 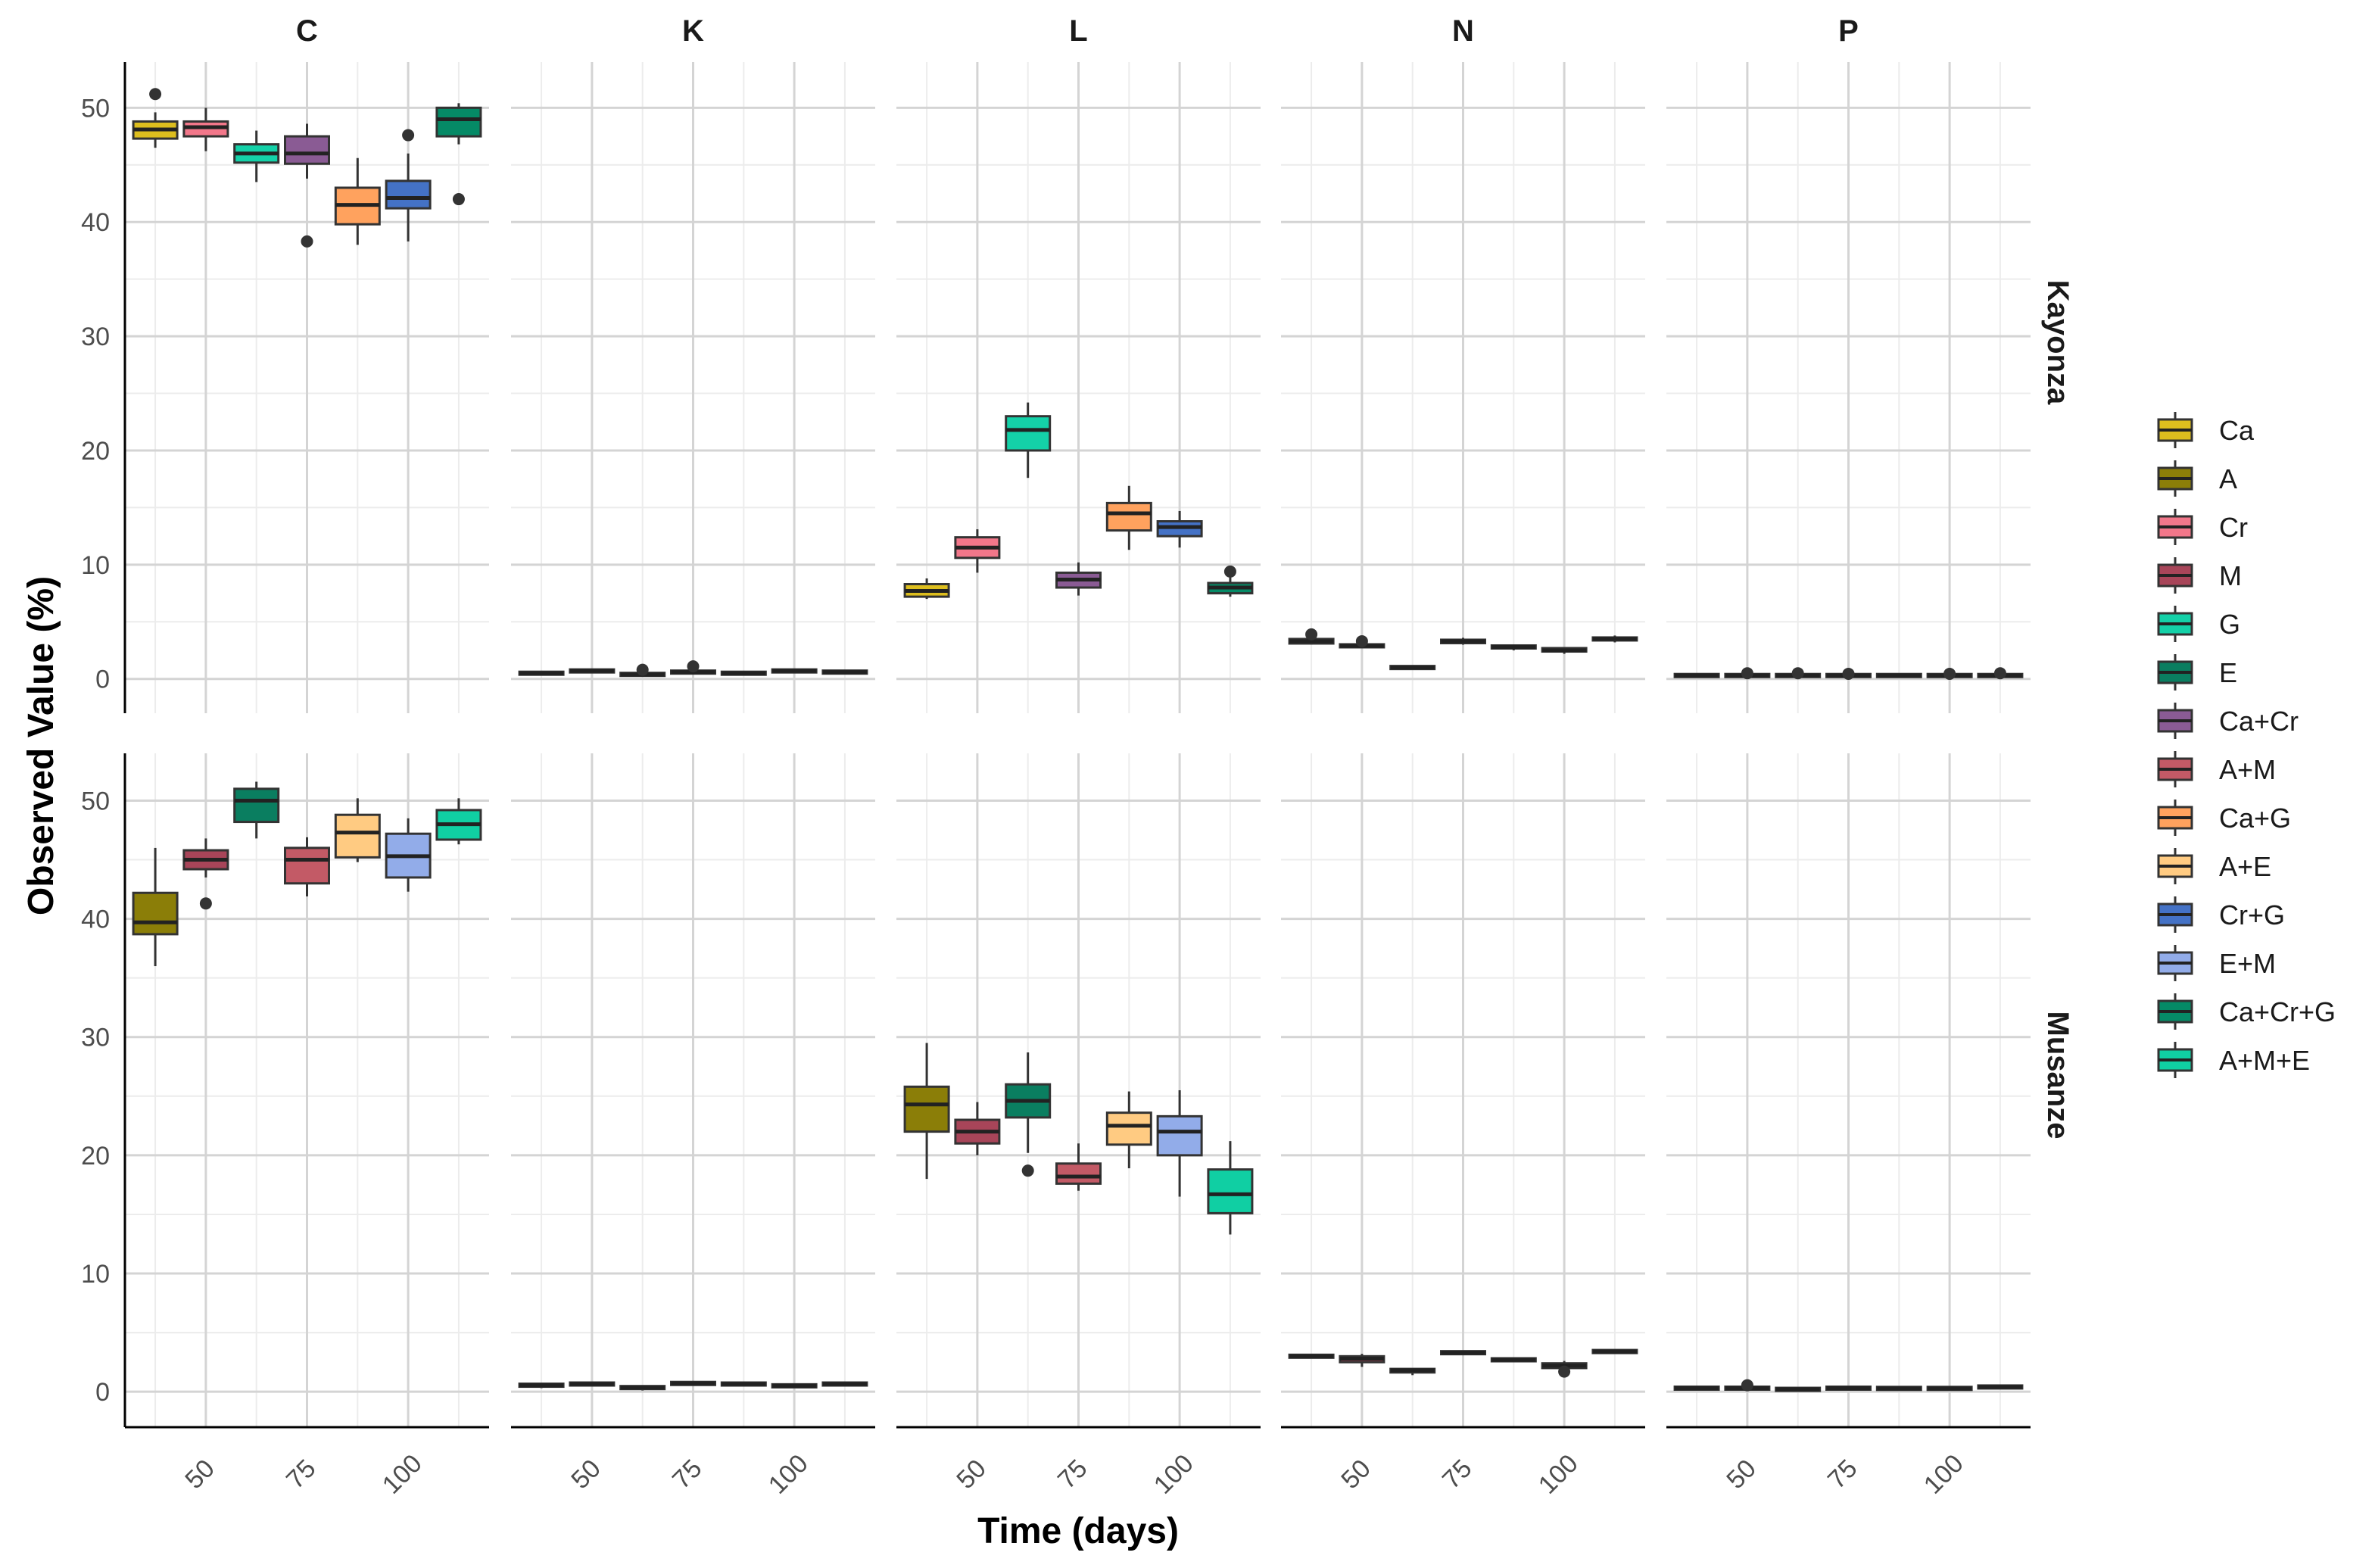 What do you see at coordinates (2247, 963) in the screenshot?
I see `legend-label: E+M` at bounding box center [2247, 963].